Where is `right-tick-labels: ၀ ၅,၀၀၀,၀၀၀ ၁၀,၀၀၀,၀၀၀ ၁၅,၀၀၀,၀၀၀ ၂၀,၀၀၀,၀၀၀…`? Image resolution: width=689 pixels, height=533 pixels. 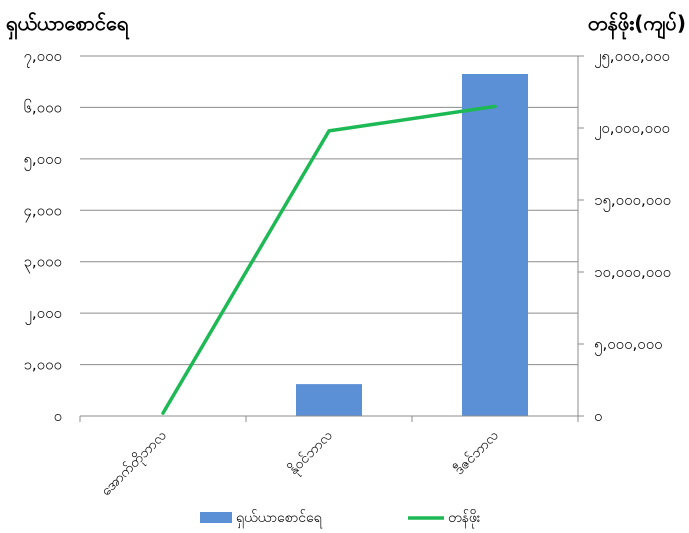 right-tick-labels: ၀ ၅,၀၀၀,၀၀၀ ၁၀,၀၀၀,၀၀၀ ၁၅,၀၀၀,၀၀၀ ၂၀,၀၀၀,၀၀၀… is located at coordinates (632, 236).